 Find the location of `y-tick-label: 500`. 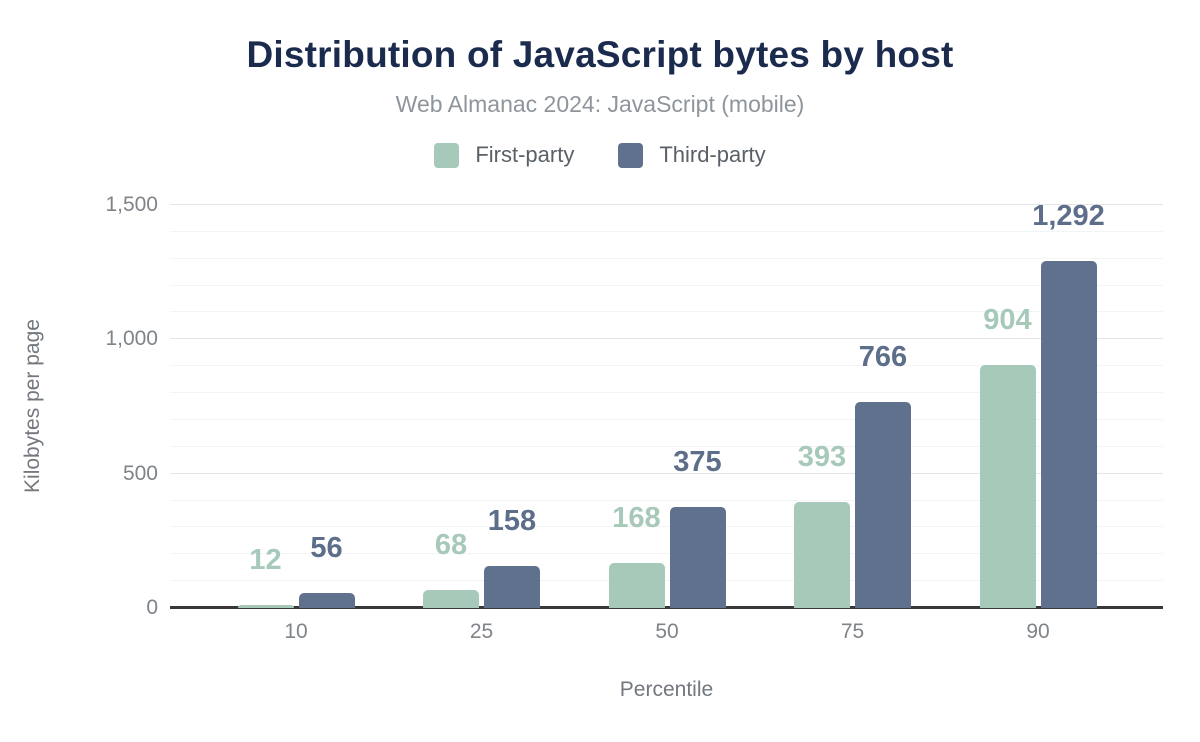

y-tick-label: 500 is located at coordinates (140, 473).